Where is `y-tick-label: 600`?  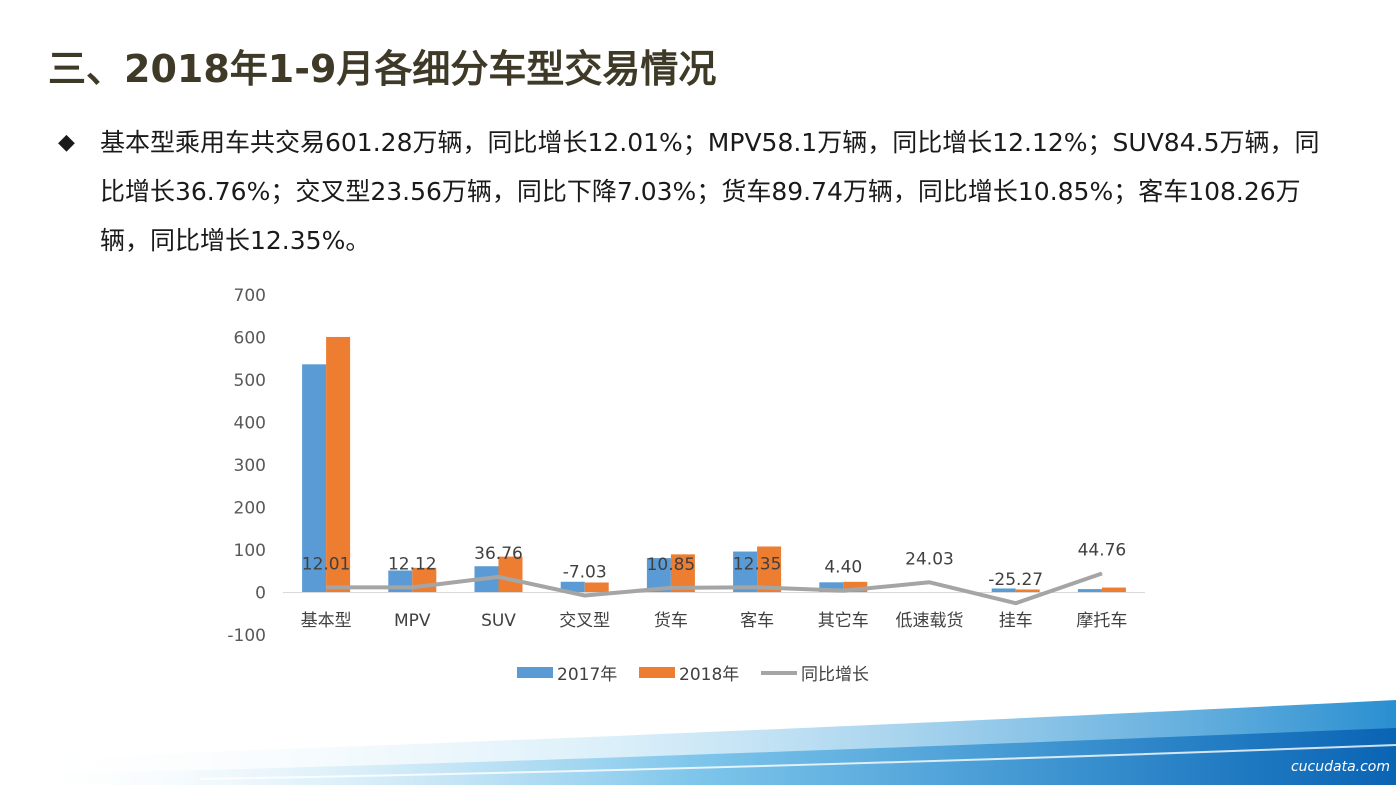
y-tick-label: 600 is located at coordinates (250, 339).